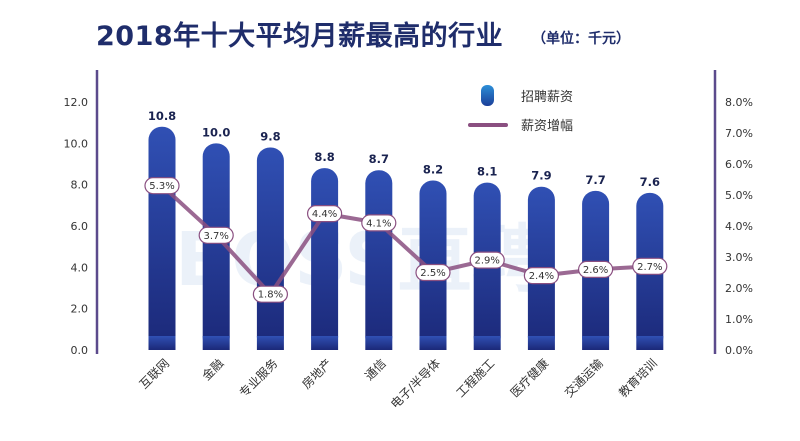  What do you see at coordinates (270, 136) in the screenshot?
I see `bar-value-label: 9.8` at bounding box center [270, 136].